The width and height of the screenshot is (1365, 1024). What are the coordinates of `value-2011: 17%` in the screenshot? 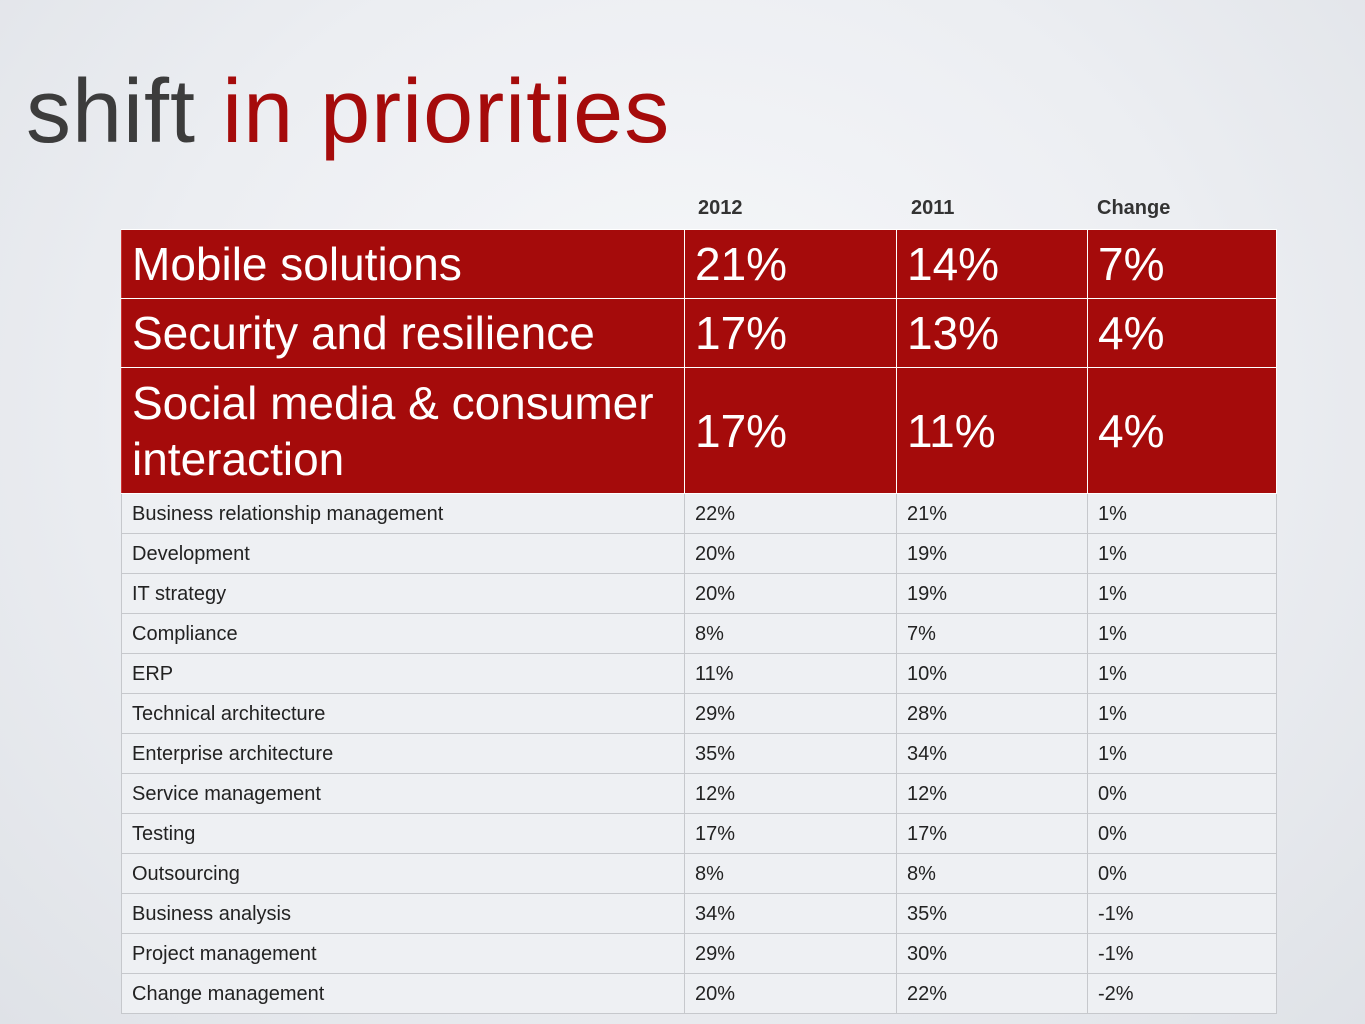 It's located at (992, 833).